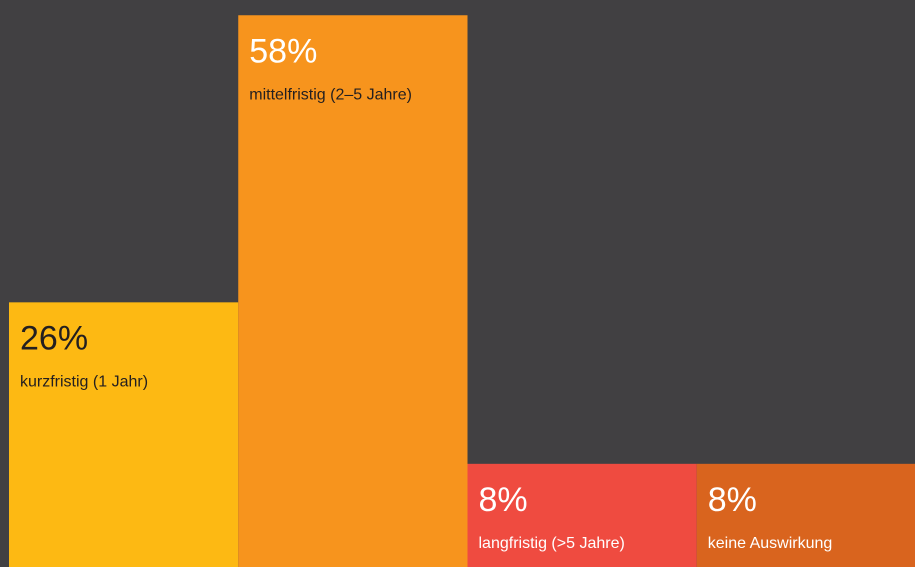 This screenshot has height=567, width=915. What do you see at coordinates (54, 338) in the screenshot?
I see `value-label: 26%` at bounding box center [54, 338].